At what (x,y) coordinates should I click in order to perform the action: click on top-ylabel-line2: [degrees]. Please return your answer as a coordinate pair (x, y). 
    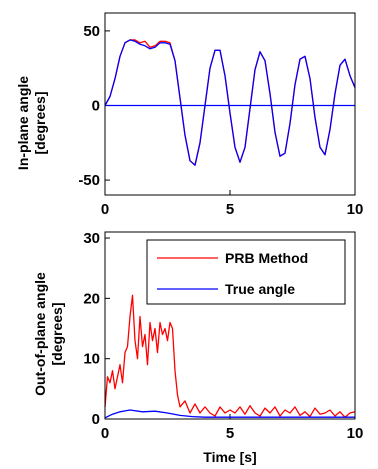
    Looking at the image, I should click on (40, 122).